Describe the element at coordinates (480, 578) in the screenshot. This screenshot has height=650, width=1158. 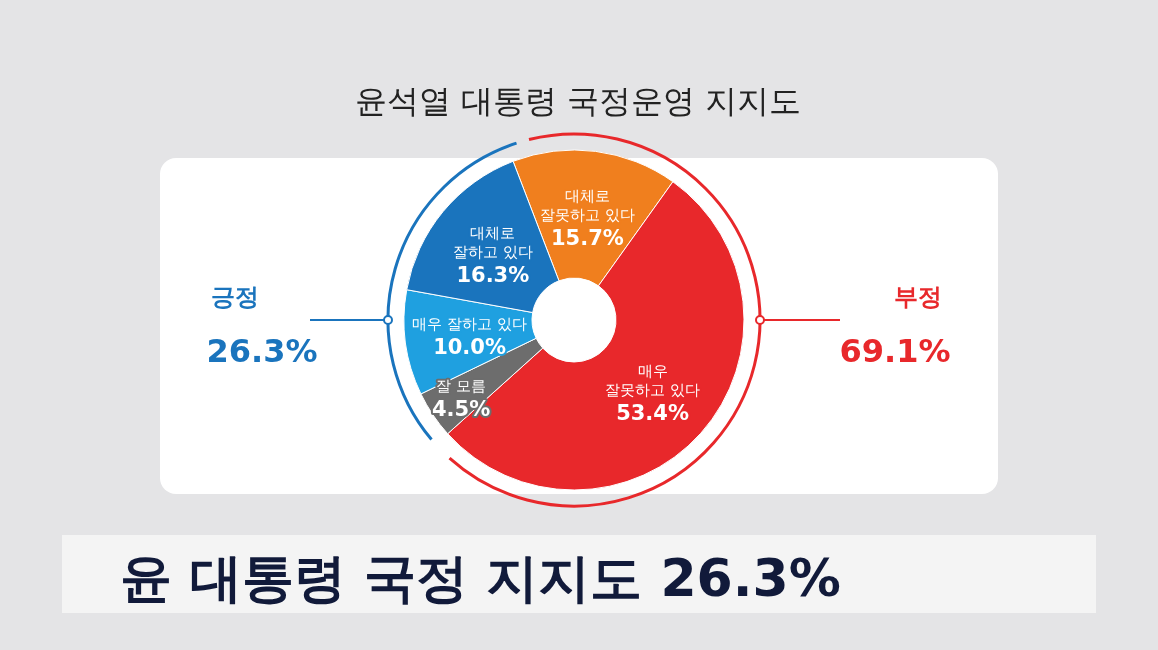
I see `text: 윤 대통령 국정 지지도 26.3%` at that location.